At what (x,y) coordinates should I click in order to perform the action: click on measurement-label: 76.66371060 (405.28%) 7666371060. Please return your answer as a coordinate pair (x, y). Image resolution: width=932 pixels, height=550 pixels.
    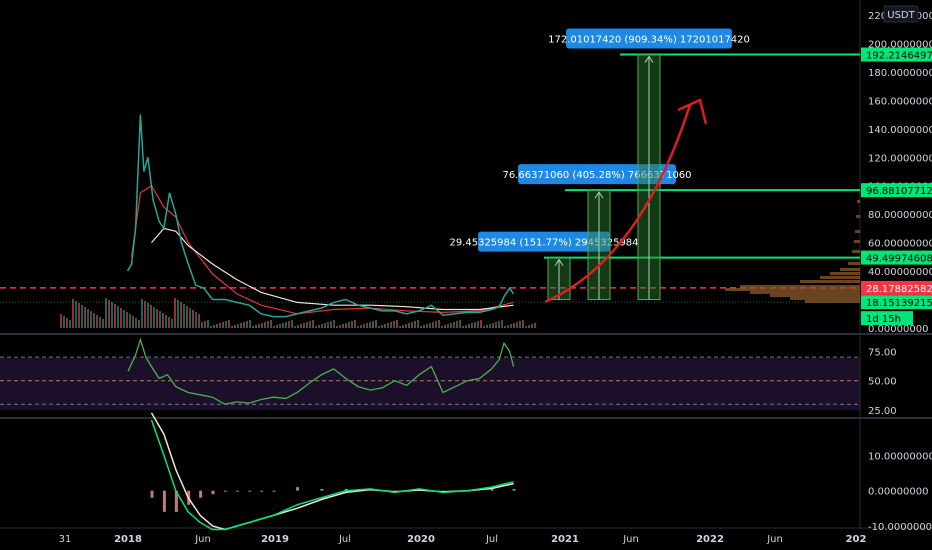
    Looking at the image, I should click on (596, 175).